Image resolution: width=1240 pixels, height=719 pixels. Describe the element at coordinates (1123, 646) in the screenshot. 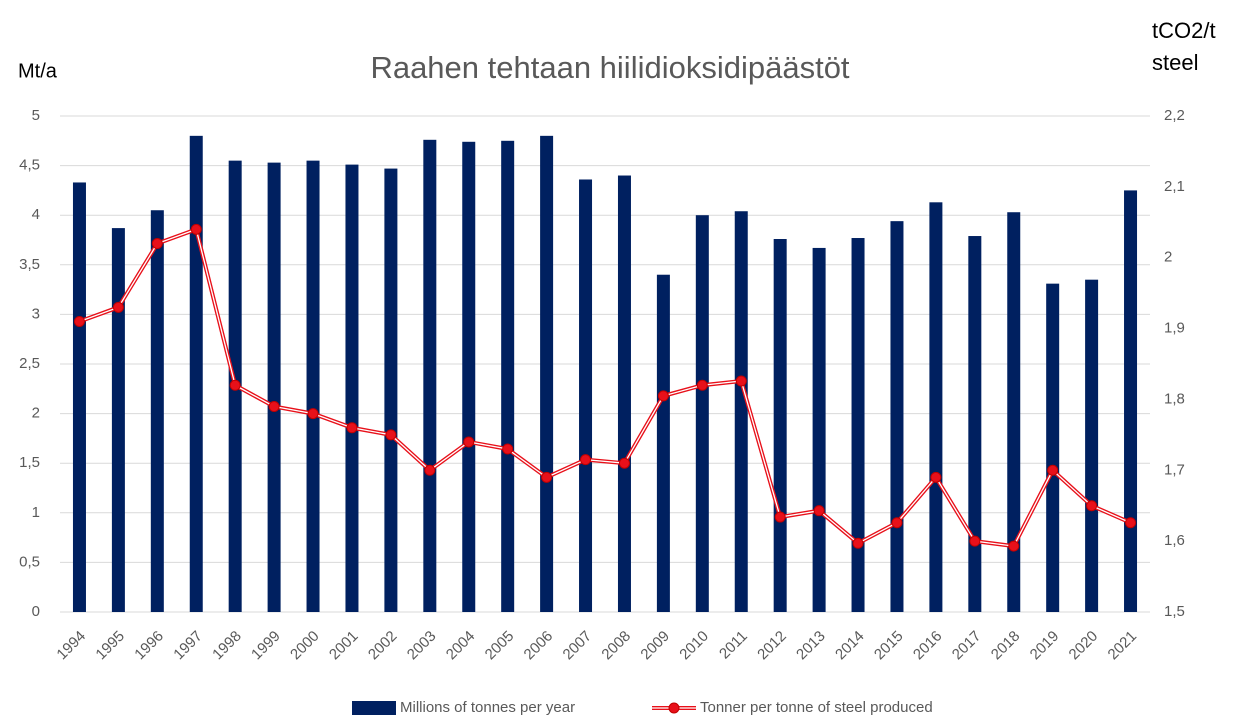

I see `x-tick-label: 2021` at that location.